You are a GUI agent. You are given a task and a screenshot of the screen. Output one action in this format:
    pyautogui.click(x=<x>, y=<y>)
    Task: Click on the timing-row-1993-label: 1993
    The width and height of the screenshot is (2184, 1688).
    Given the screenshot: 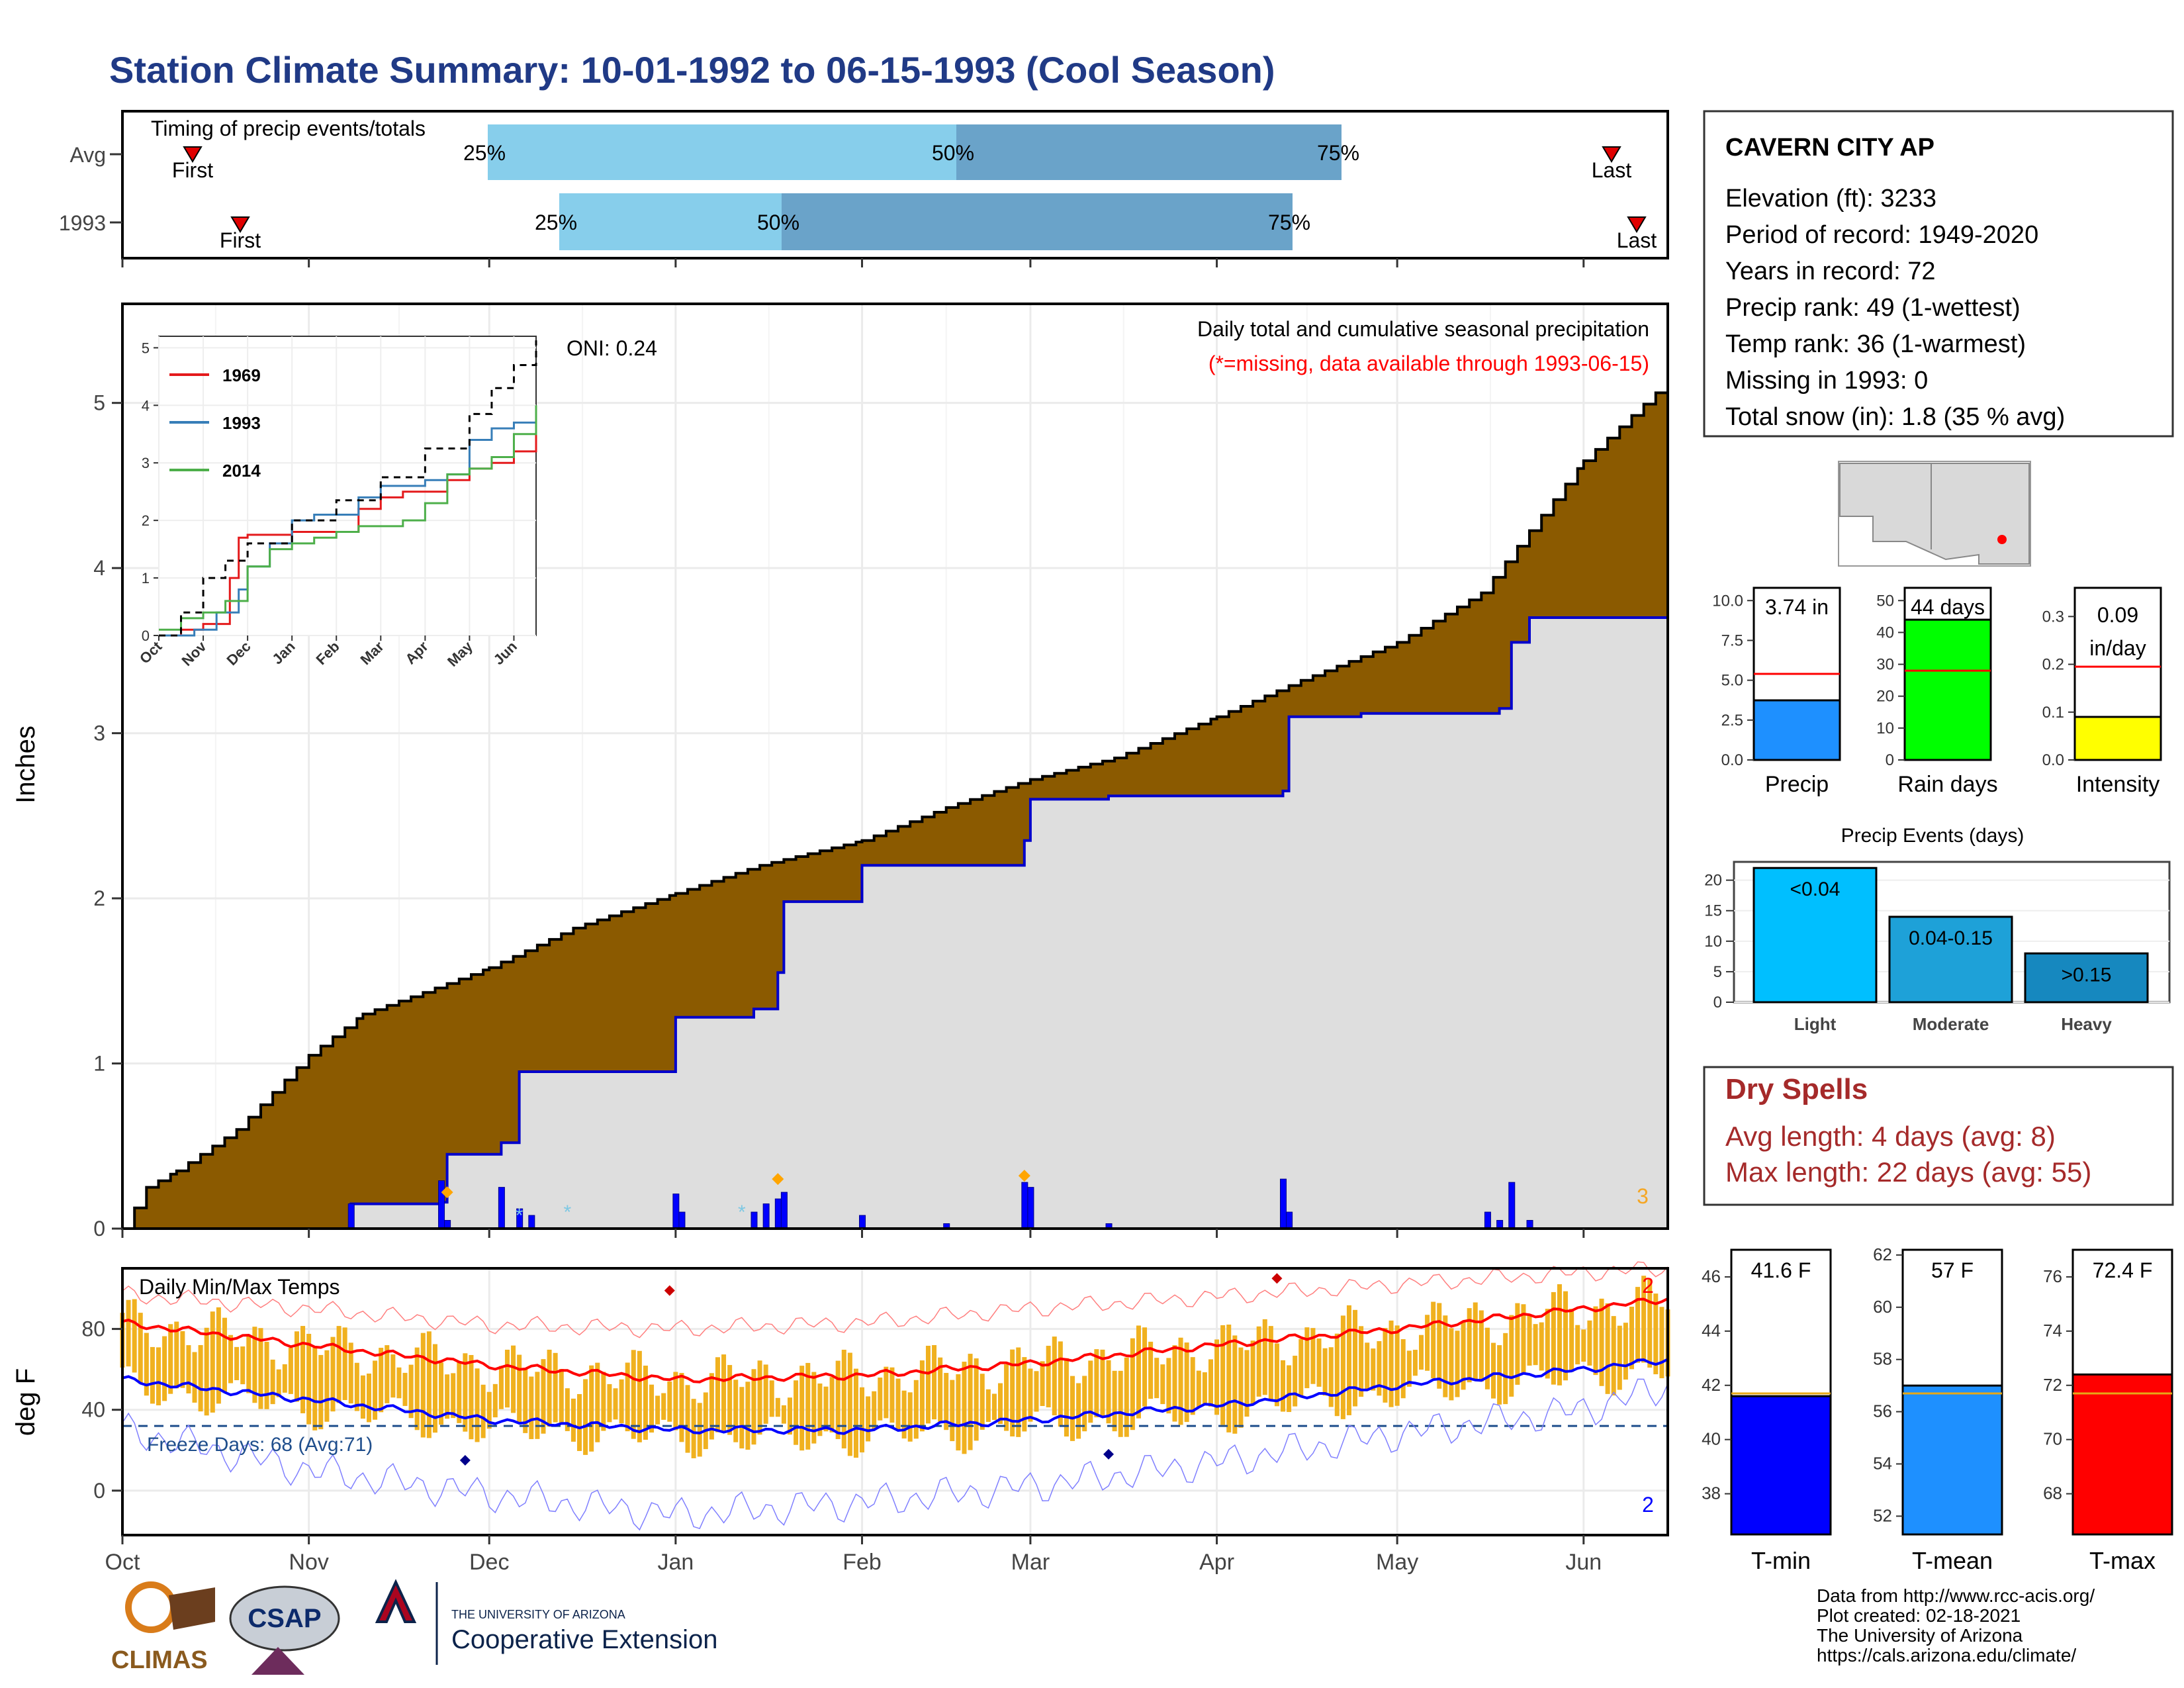 What is the action you would take?
    pyautogui.click(x=82, y=223)
    